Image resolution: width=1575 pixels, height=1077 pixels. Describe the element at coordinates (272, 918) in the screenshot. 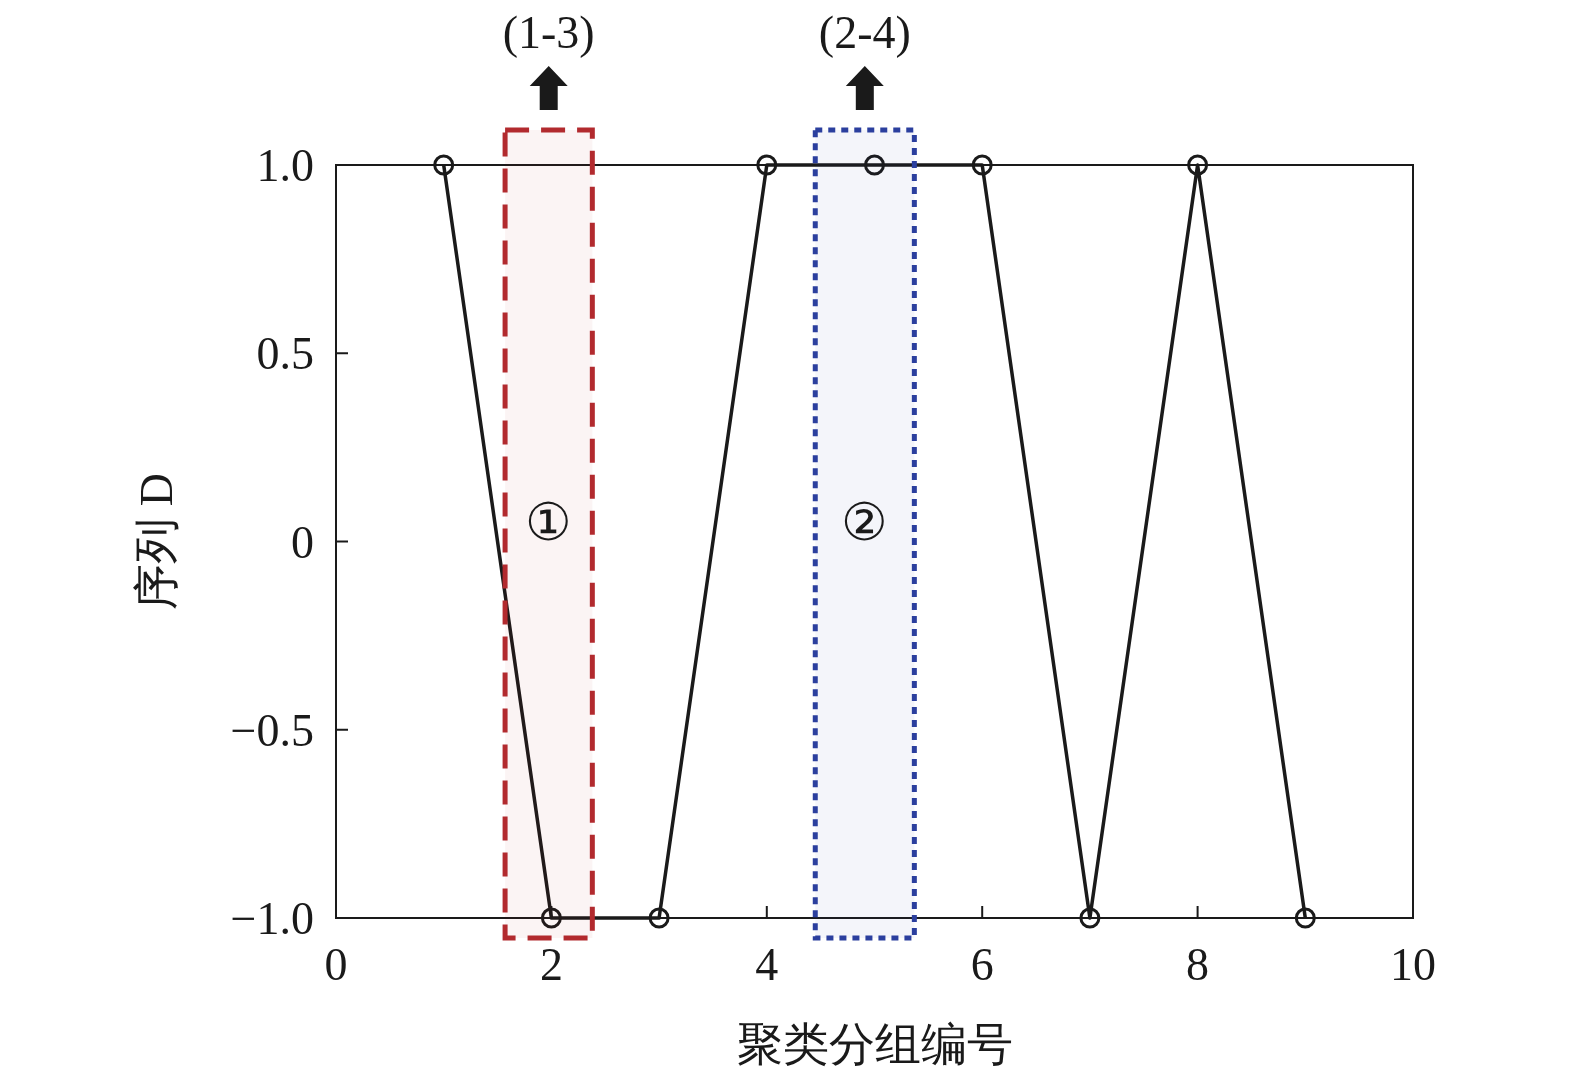

I see `y-tick-label: −1.0` at that location.